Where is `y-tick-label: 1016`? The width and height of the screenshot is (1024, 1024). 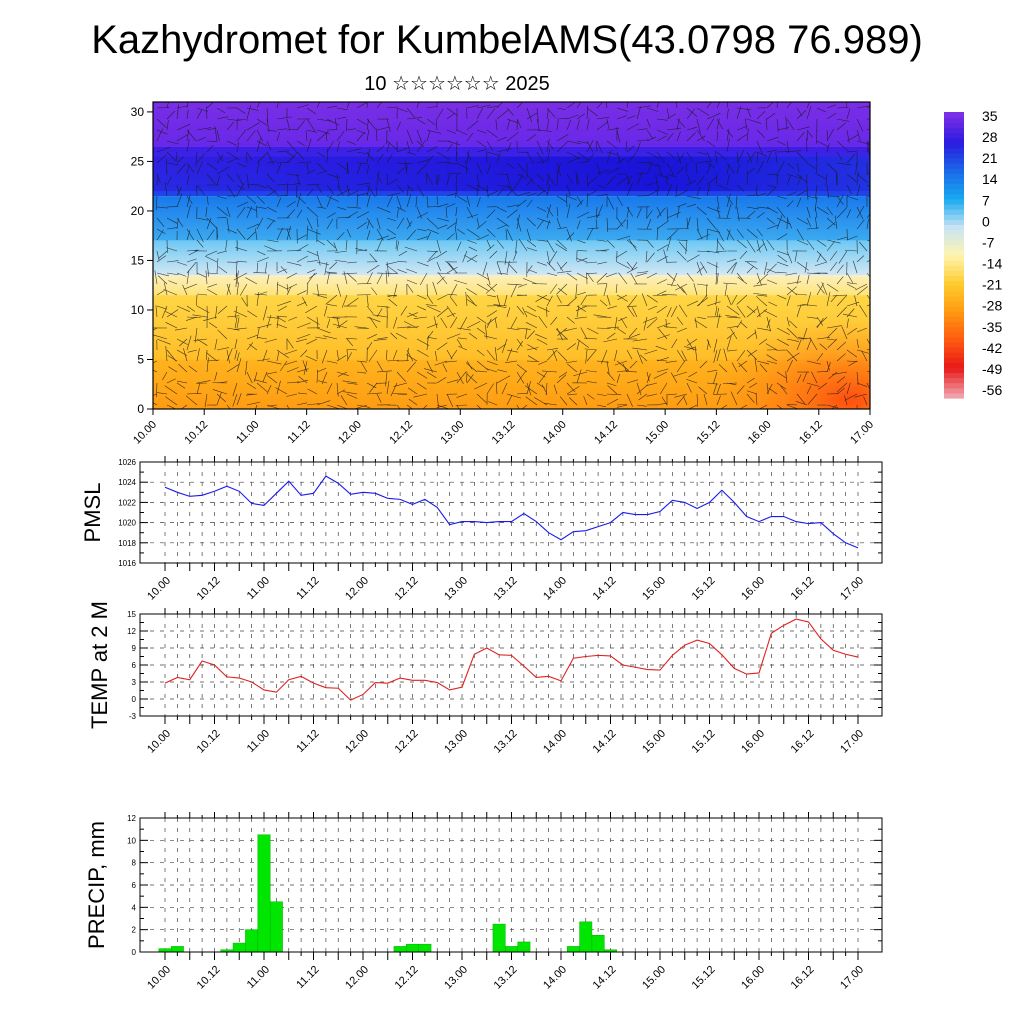
y-tick-label: 1016 is located at coordinates (127, 563).